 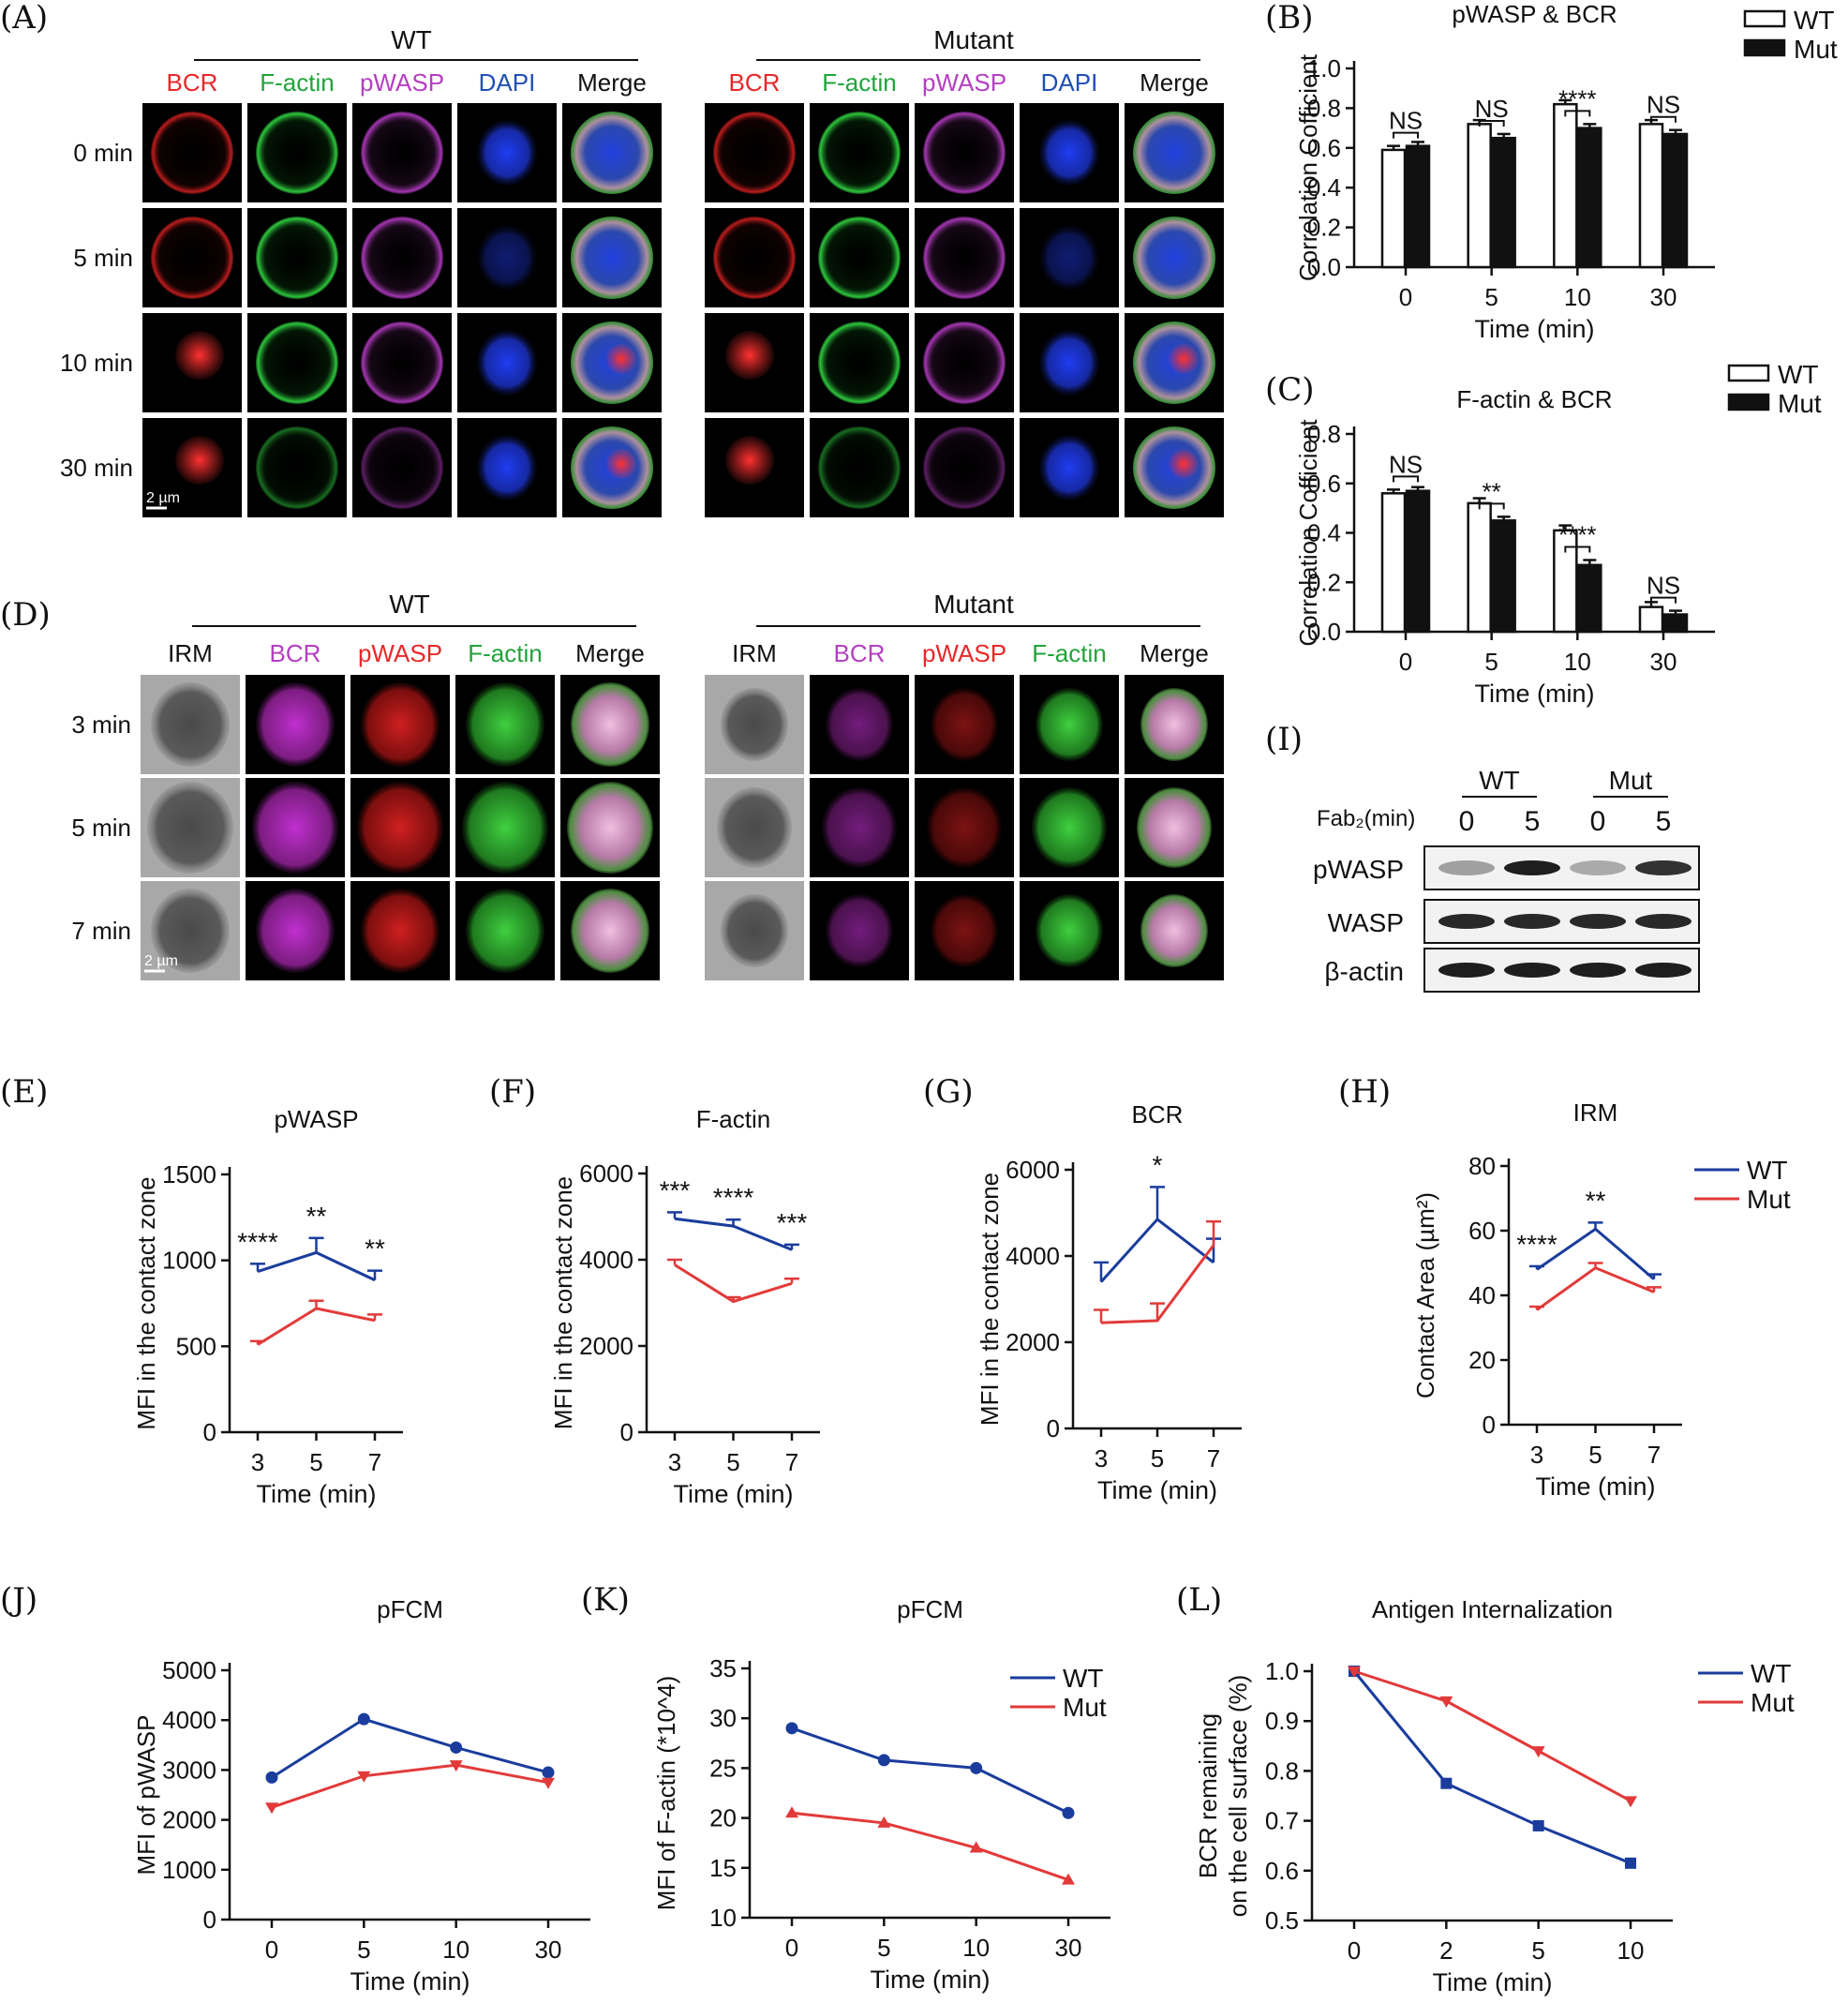 What do you see at coordinates (1446, 1950) in the screenshot?
I see `x-tick-label: 2` at bounding box center [1446, 1950].